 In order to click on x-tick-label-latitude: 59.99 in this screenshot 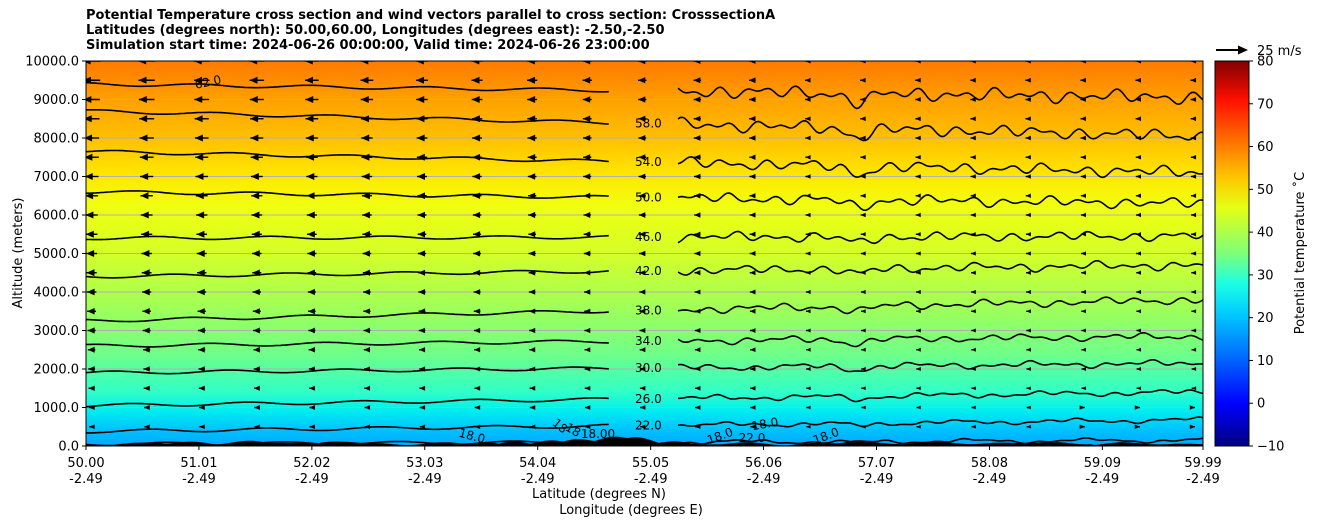, I will do `click(1202, 463)`.